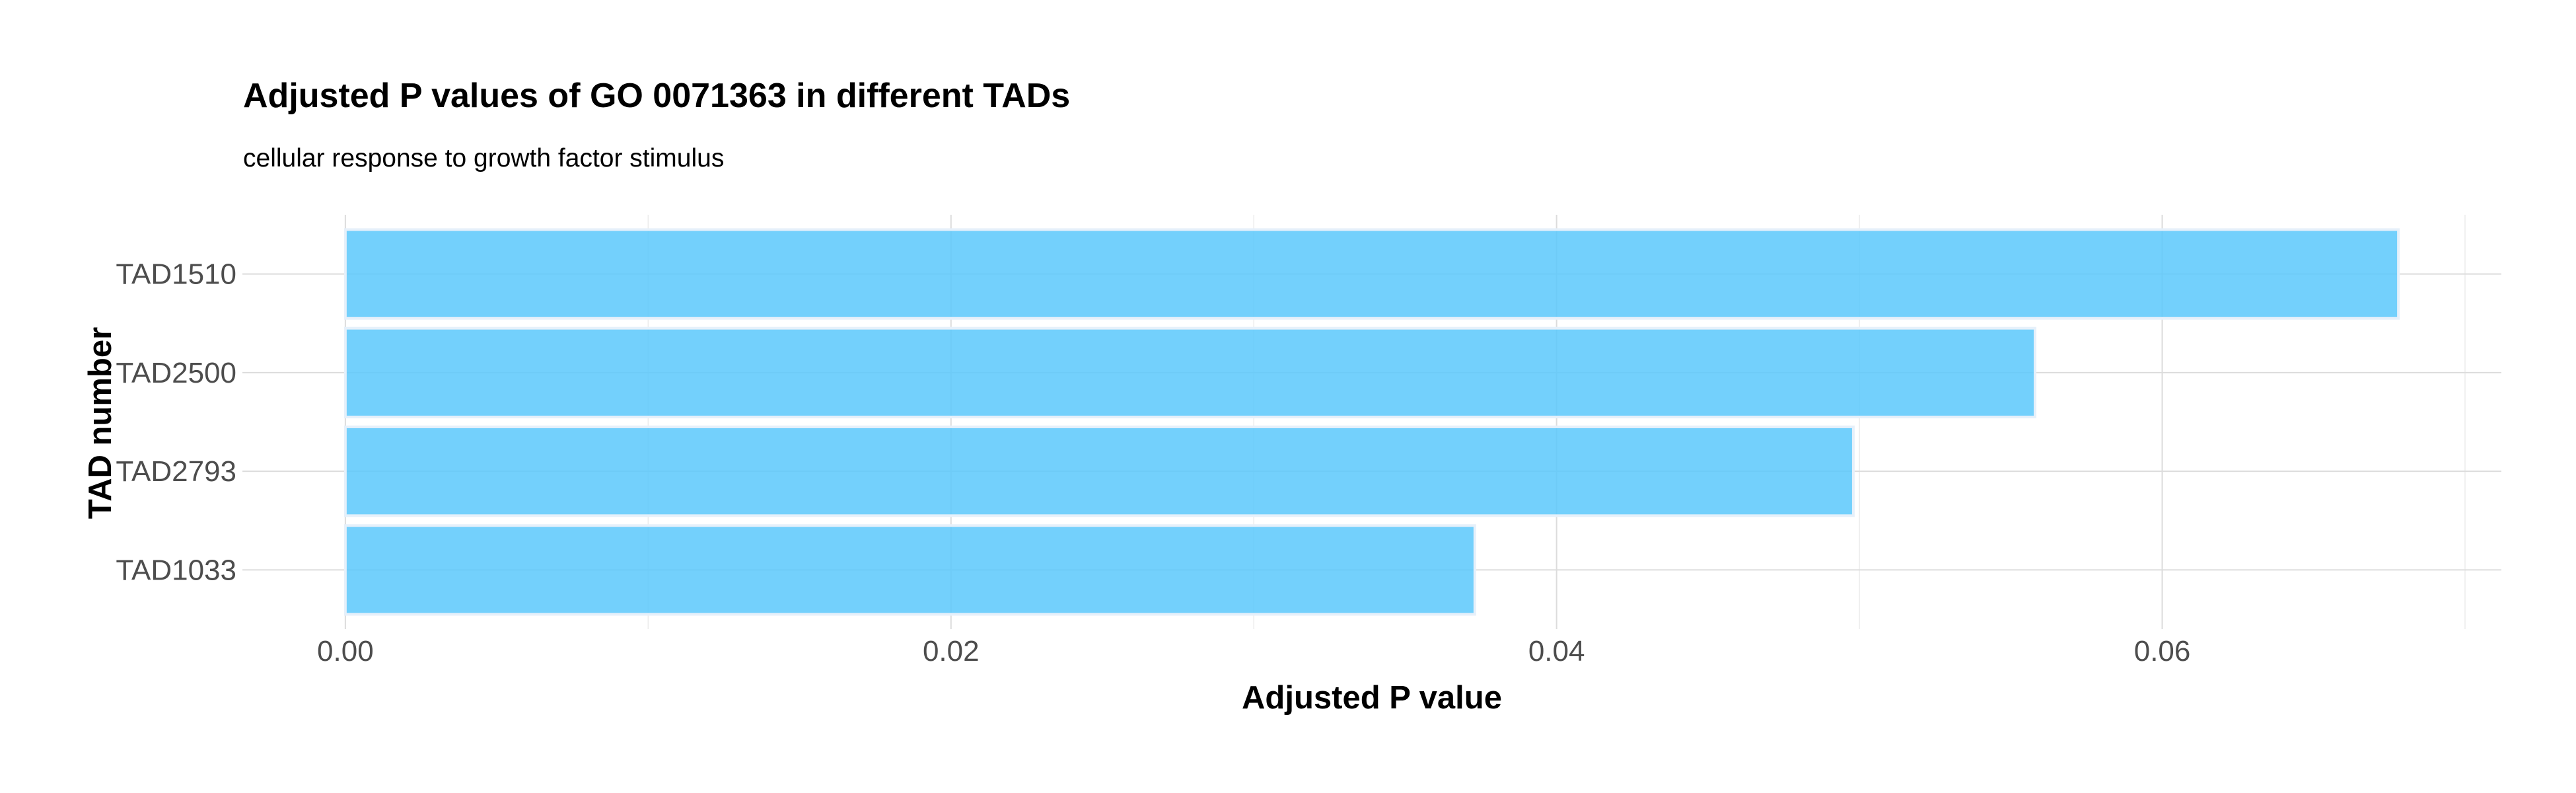  What do you see at coordinates (176, 423) in the screenshot?
I see `y-tick-labels: TAD1510 TAD2500 TAD2793 TAD1033` at bounding box center [176, 423].